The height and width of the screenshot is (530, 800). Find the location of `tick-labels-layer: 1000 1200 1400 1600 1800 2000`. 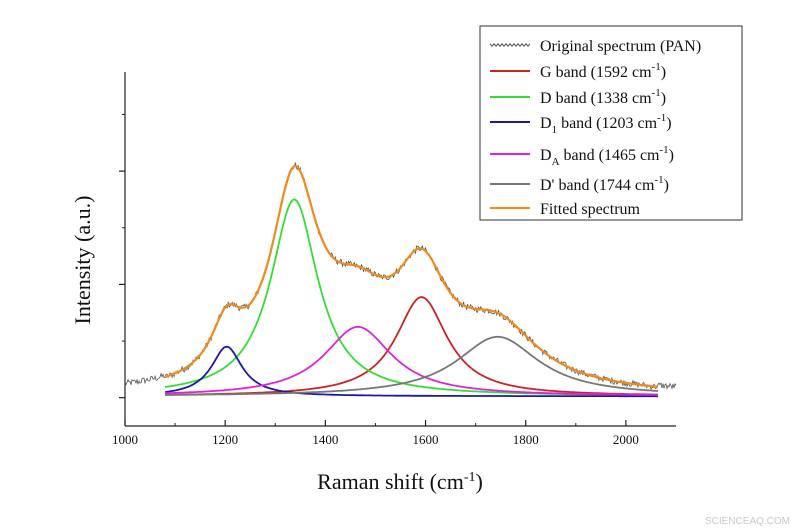

tick-labels-layer: 1000 1200 1400 1600 1800 2000 is located at coordinates (375, 439).